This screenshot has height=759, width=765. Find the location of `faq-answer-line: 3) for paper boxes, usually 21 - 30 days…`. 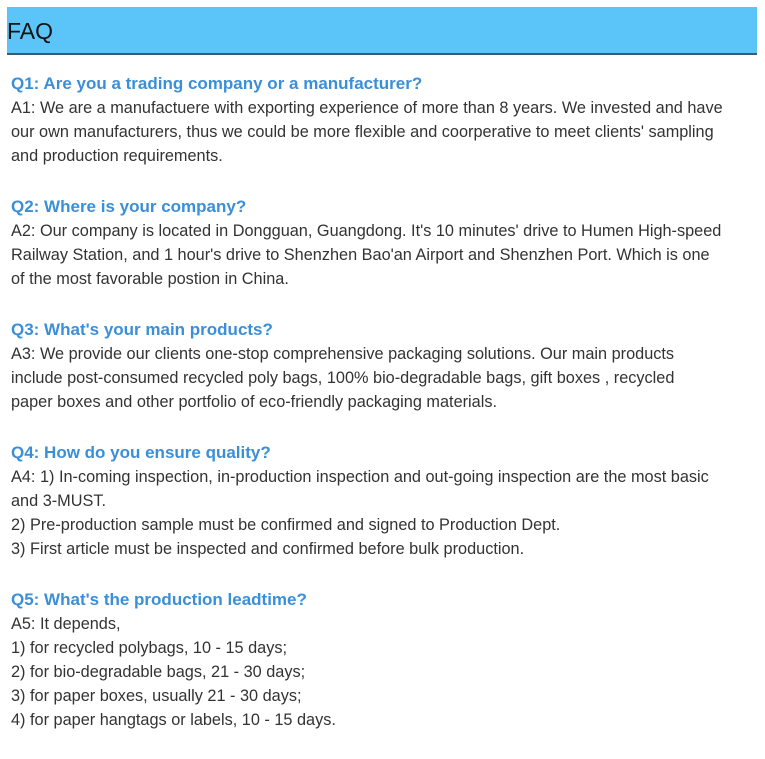

faq-answer-line: 3) for paper boxes, usually 21 - 30 days… is located at coordinates (156, 696).